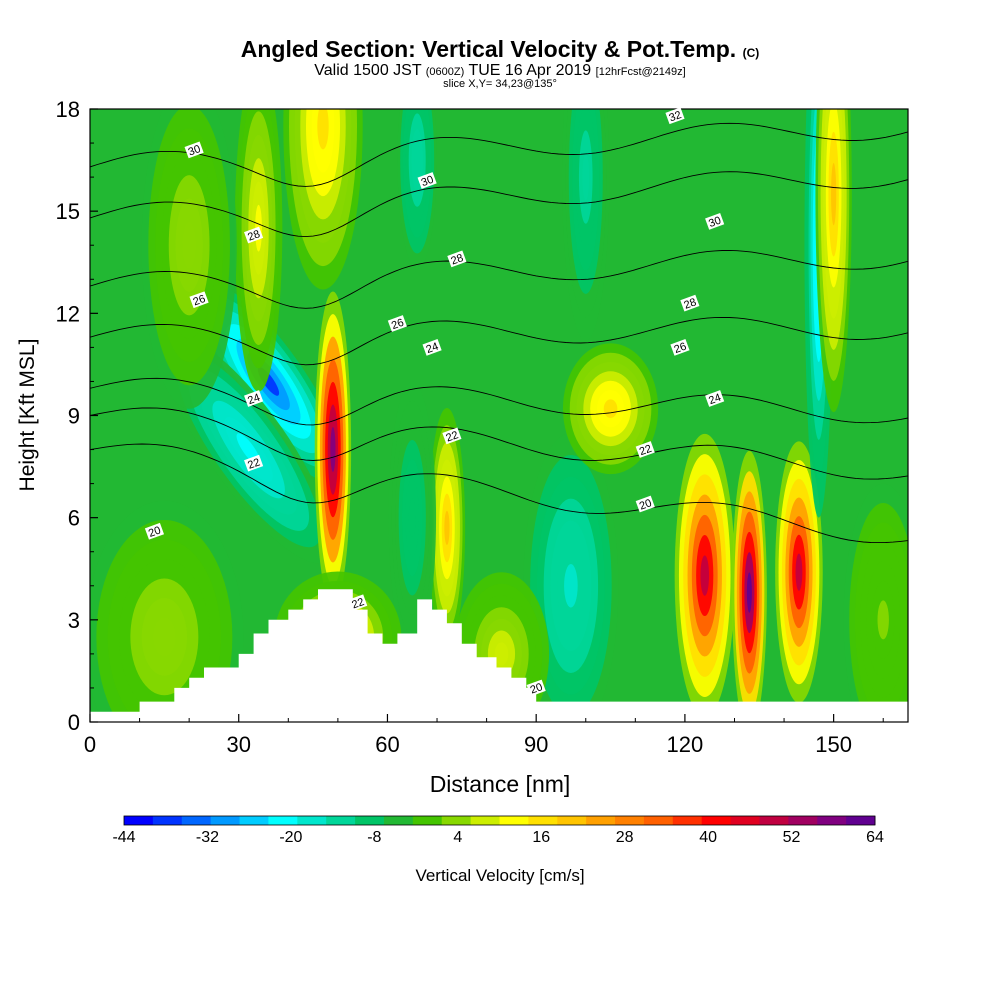  What do you see at coordinates (74, 416) in the screenshot?
I see `y-tick-label: 9` at bounding box center [74, 416].